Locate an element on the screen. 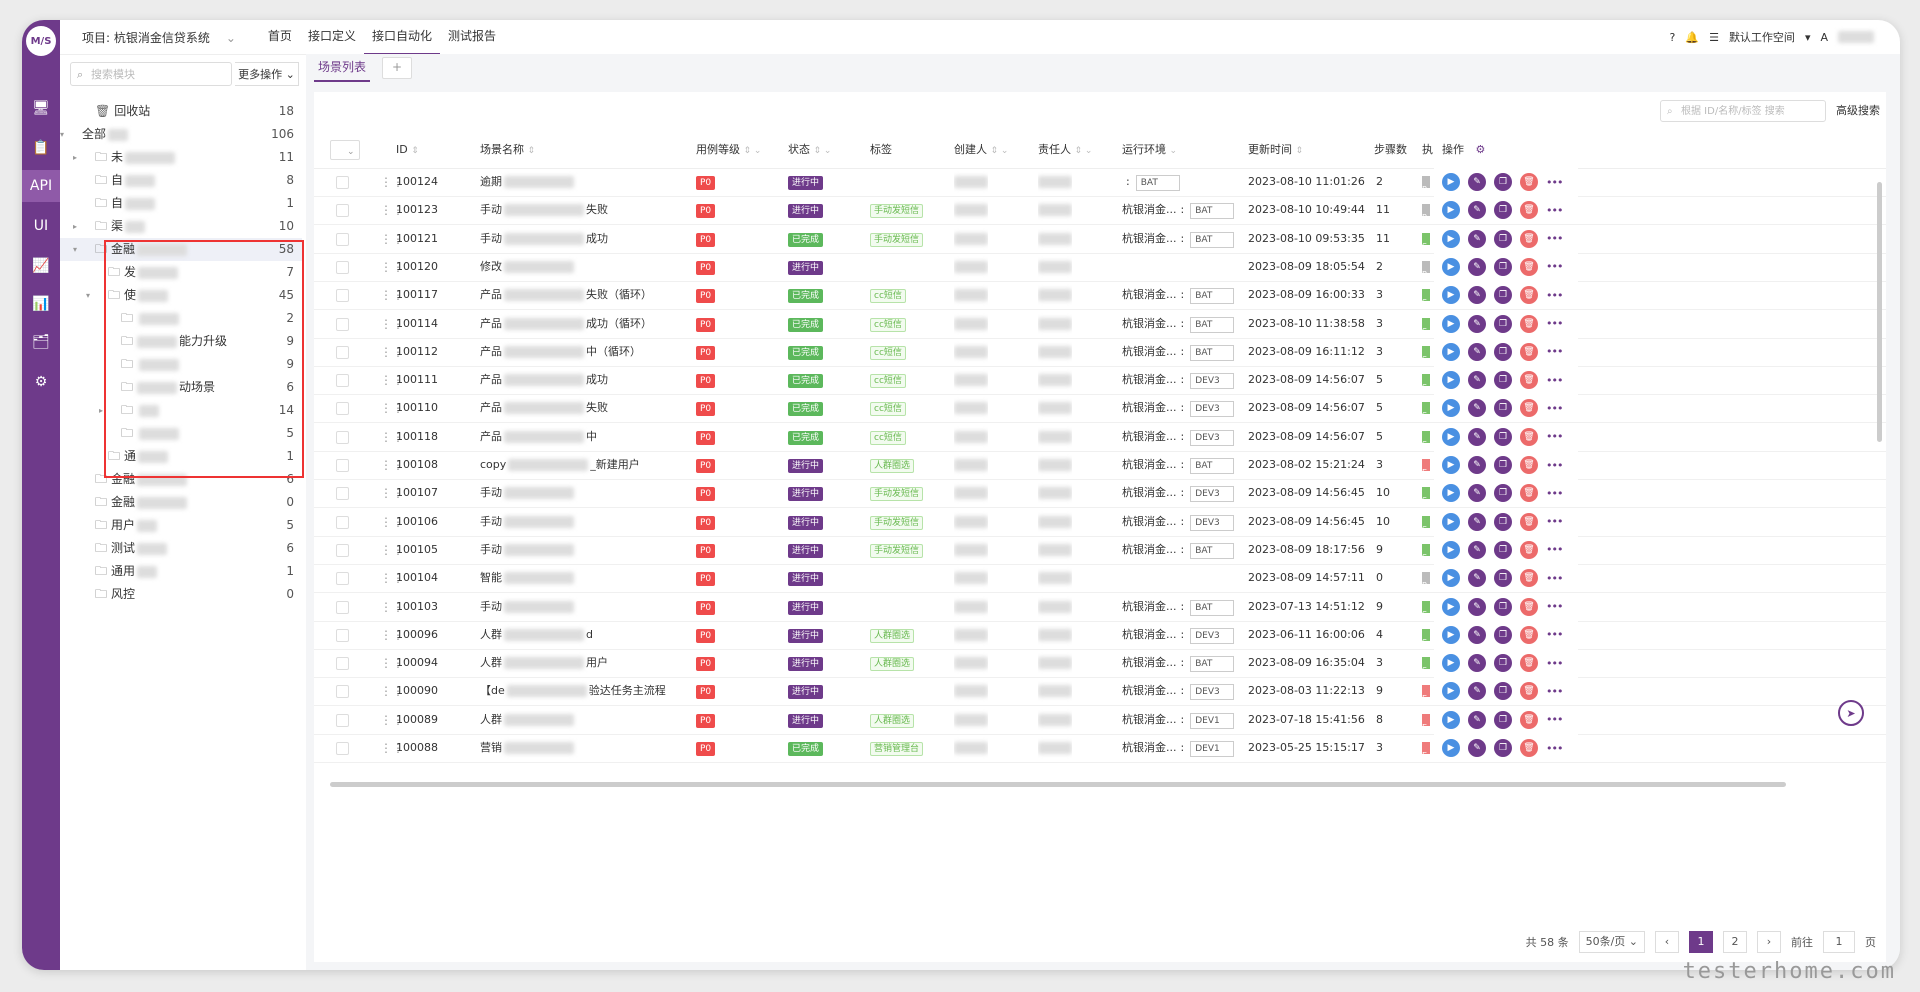  tree-item: 🗀 自 8 is located at coordinates (181, 180).